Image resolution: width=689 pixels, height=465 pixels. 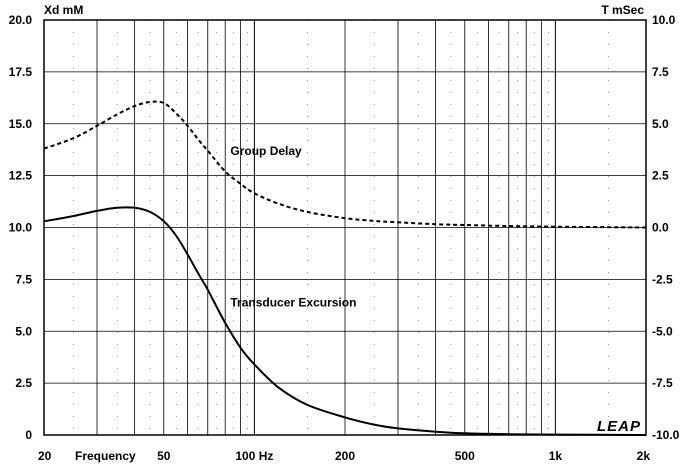 I want to click on y2-tick-label: -5.0, so click(x=662, y=331).